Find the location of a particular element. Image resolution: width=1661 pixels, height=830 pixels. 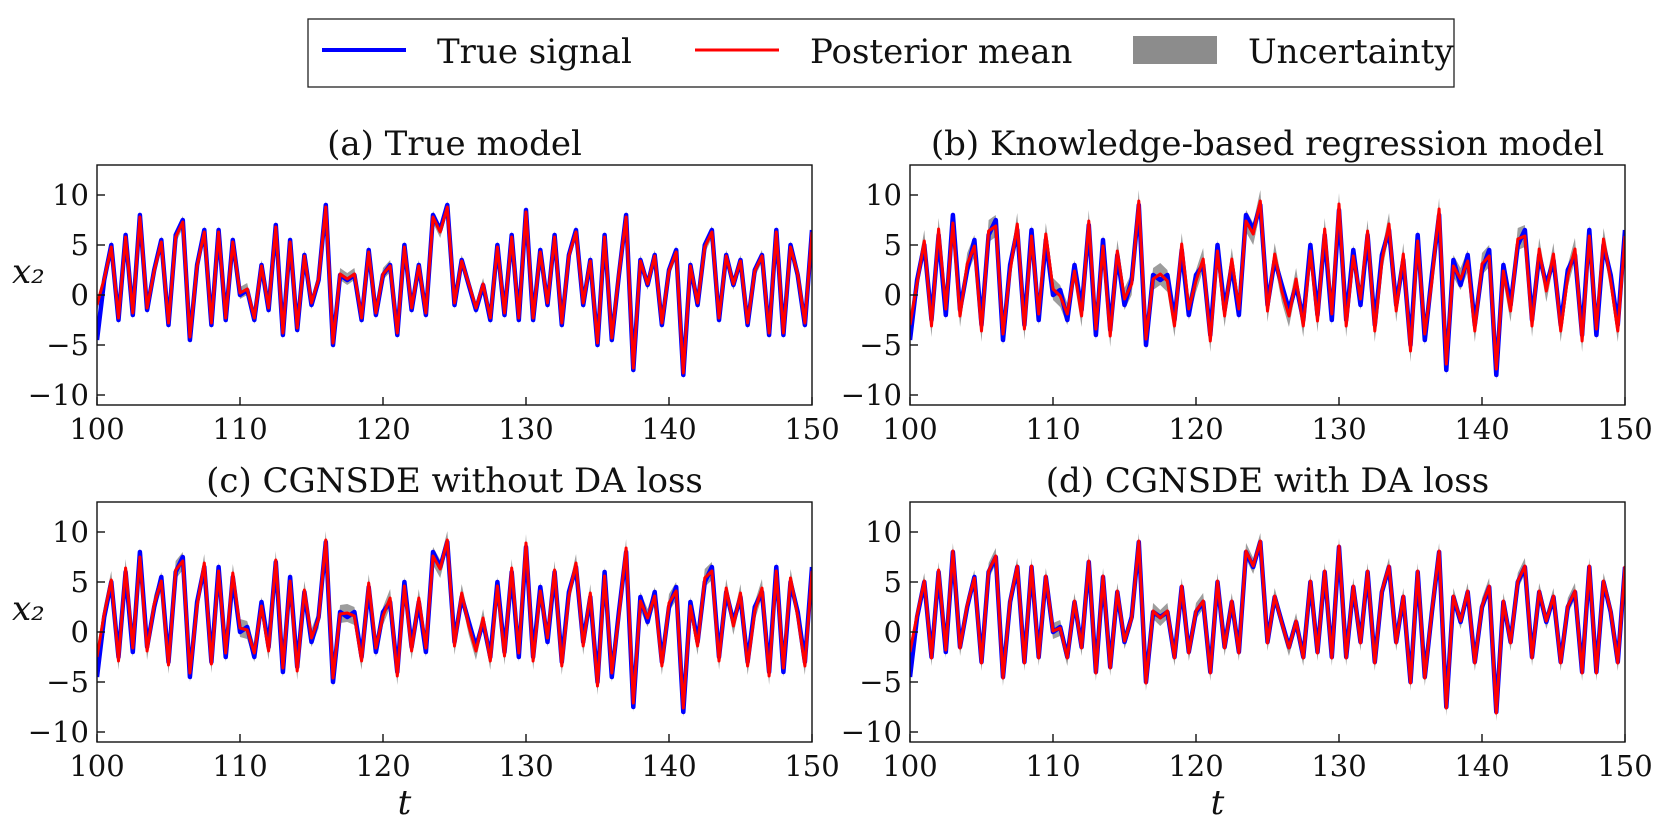

legend-label-uncertainty: Uncertainty is located at coordinates (1351, 52).